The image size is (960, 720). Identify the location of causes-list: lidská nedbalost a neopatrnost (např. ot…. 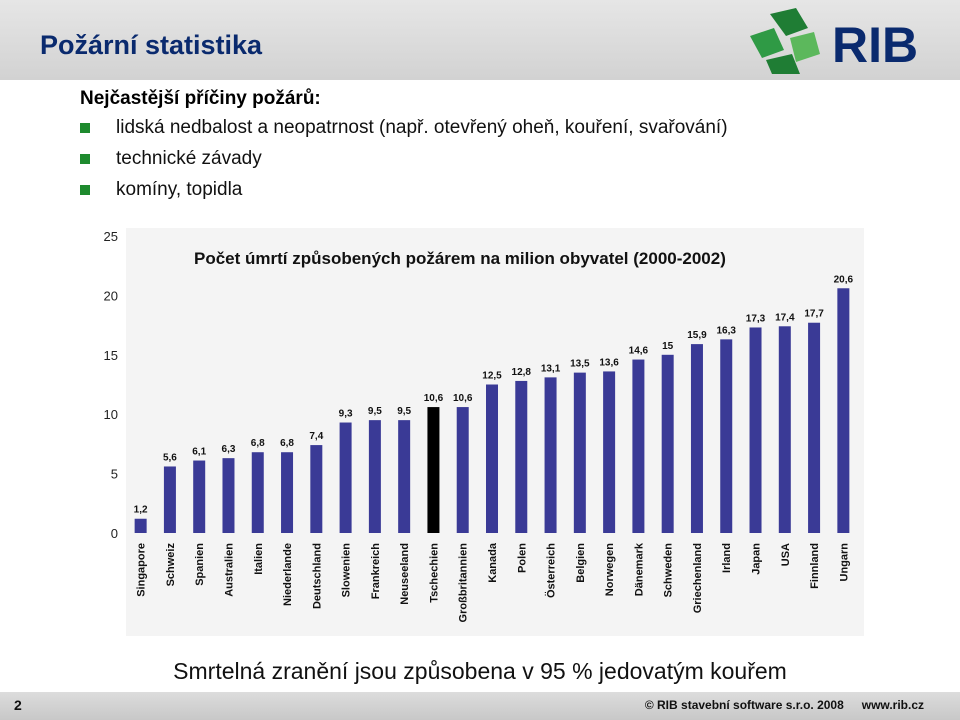
(404, 162).